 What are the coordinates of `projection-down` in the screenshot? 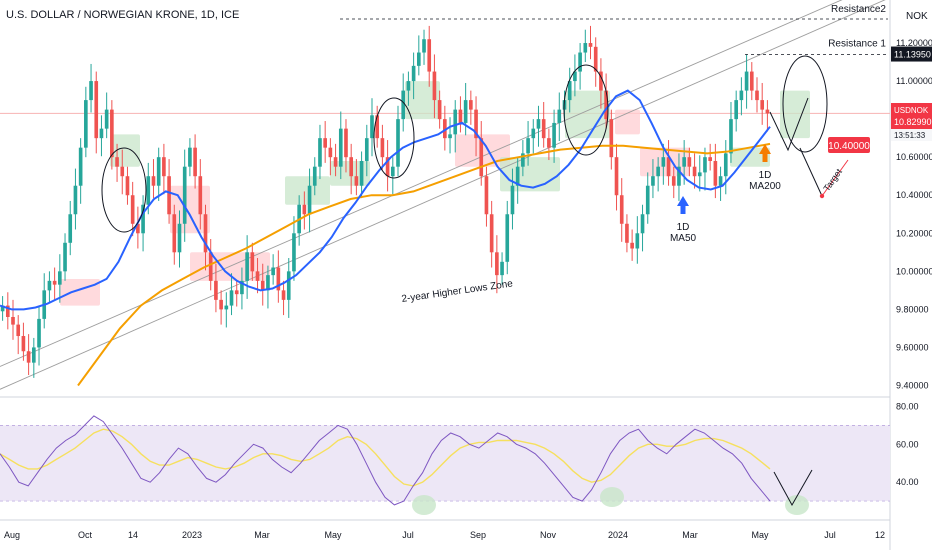 It's located at (811, 172).